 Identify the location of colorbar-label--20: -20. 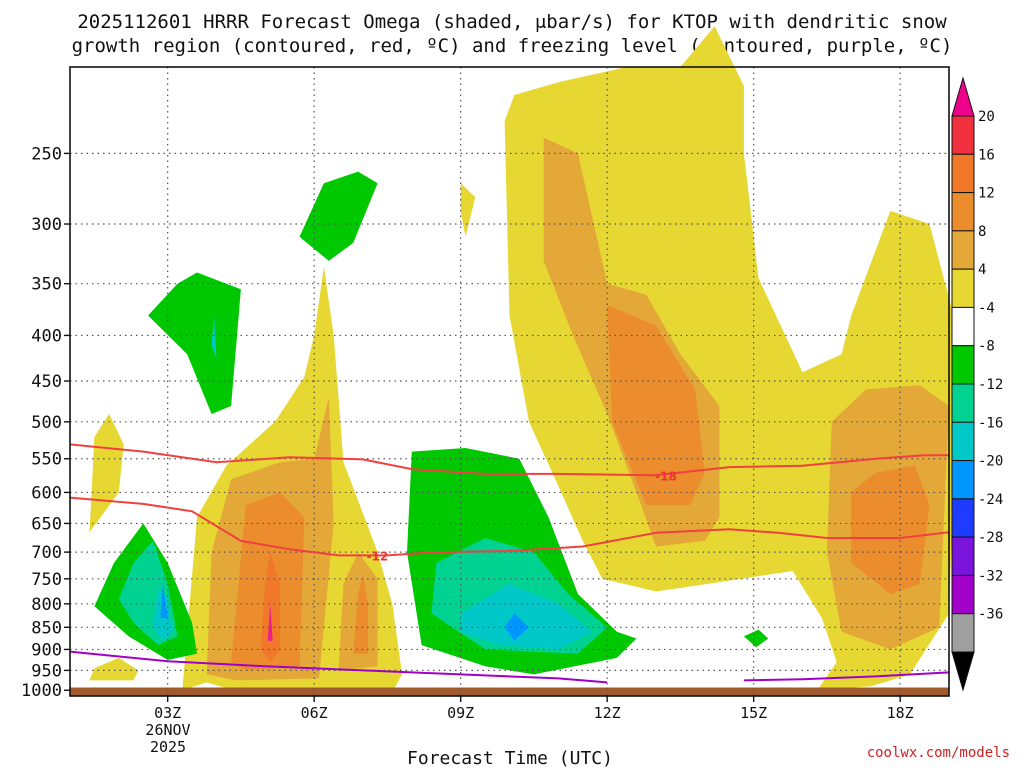
(990, 462).